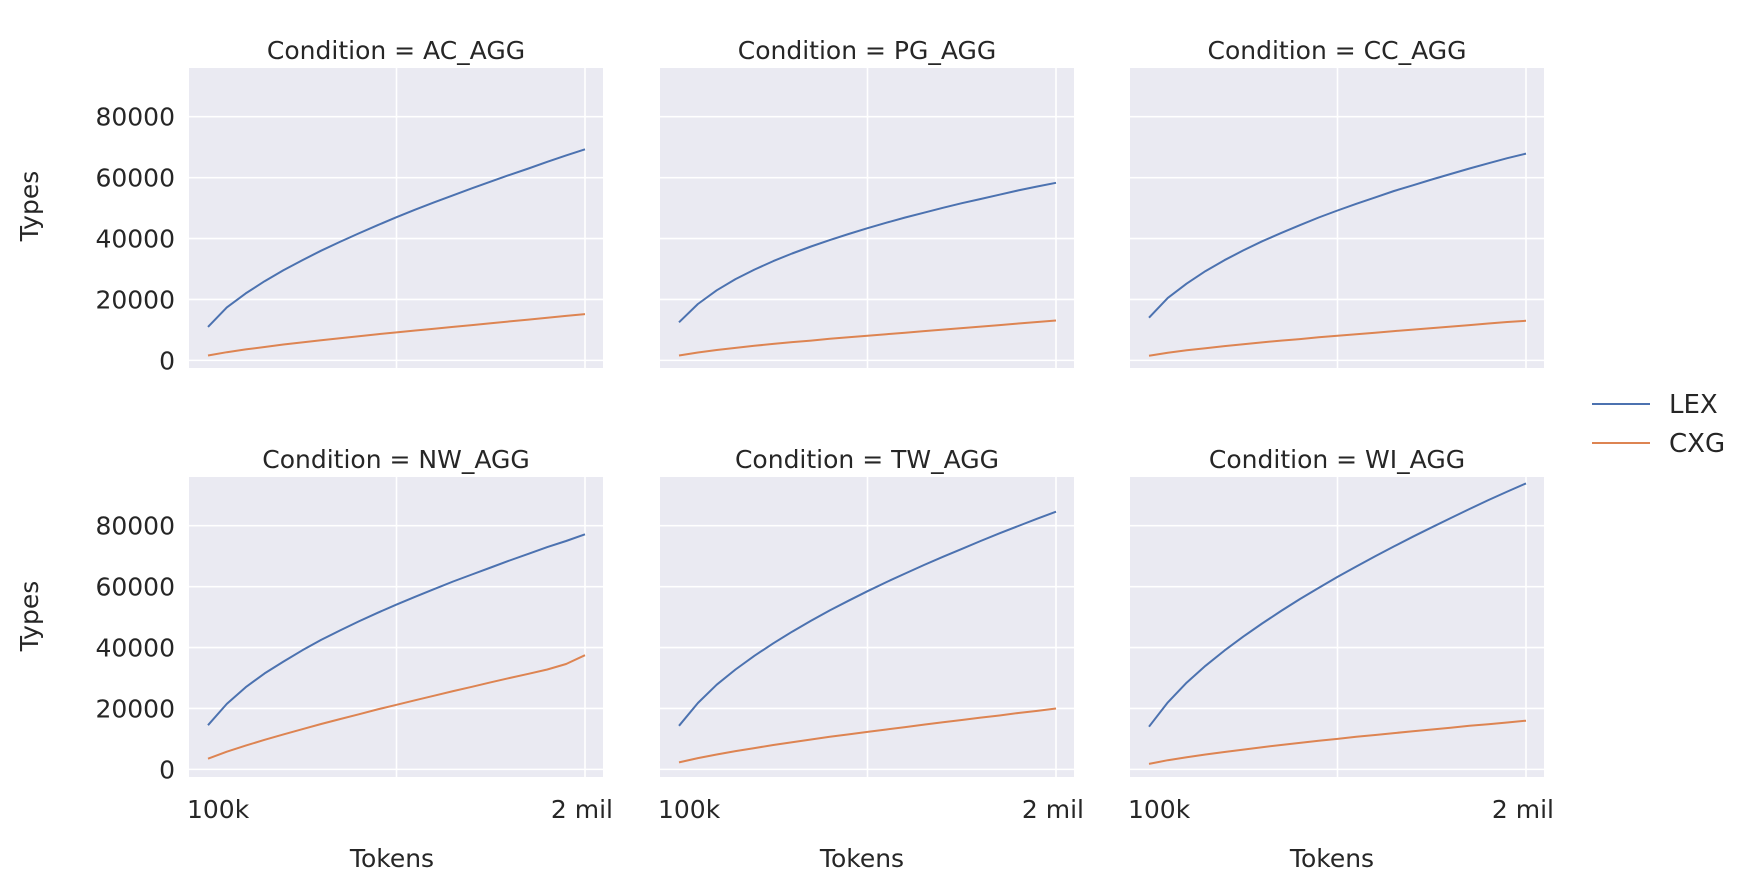 The width and height of the screenshot is (1741, 881). What do you see at coordinates (391, 858) in the screenshot?
I see `x-axis-label-col-1: Tokens` at bounding box center [391, 858].